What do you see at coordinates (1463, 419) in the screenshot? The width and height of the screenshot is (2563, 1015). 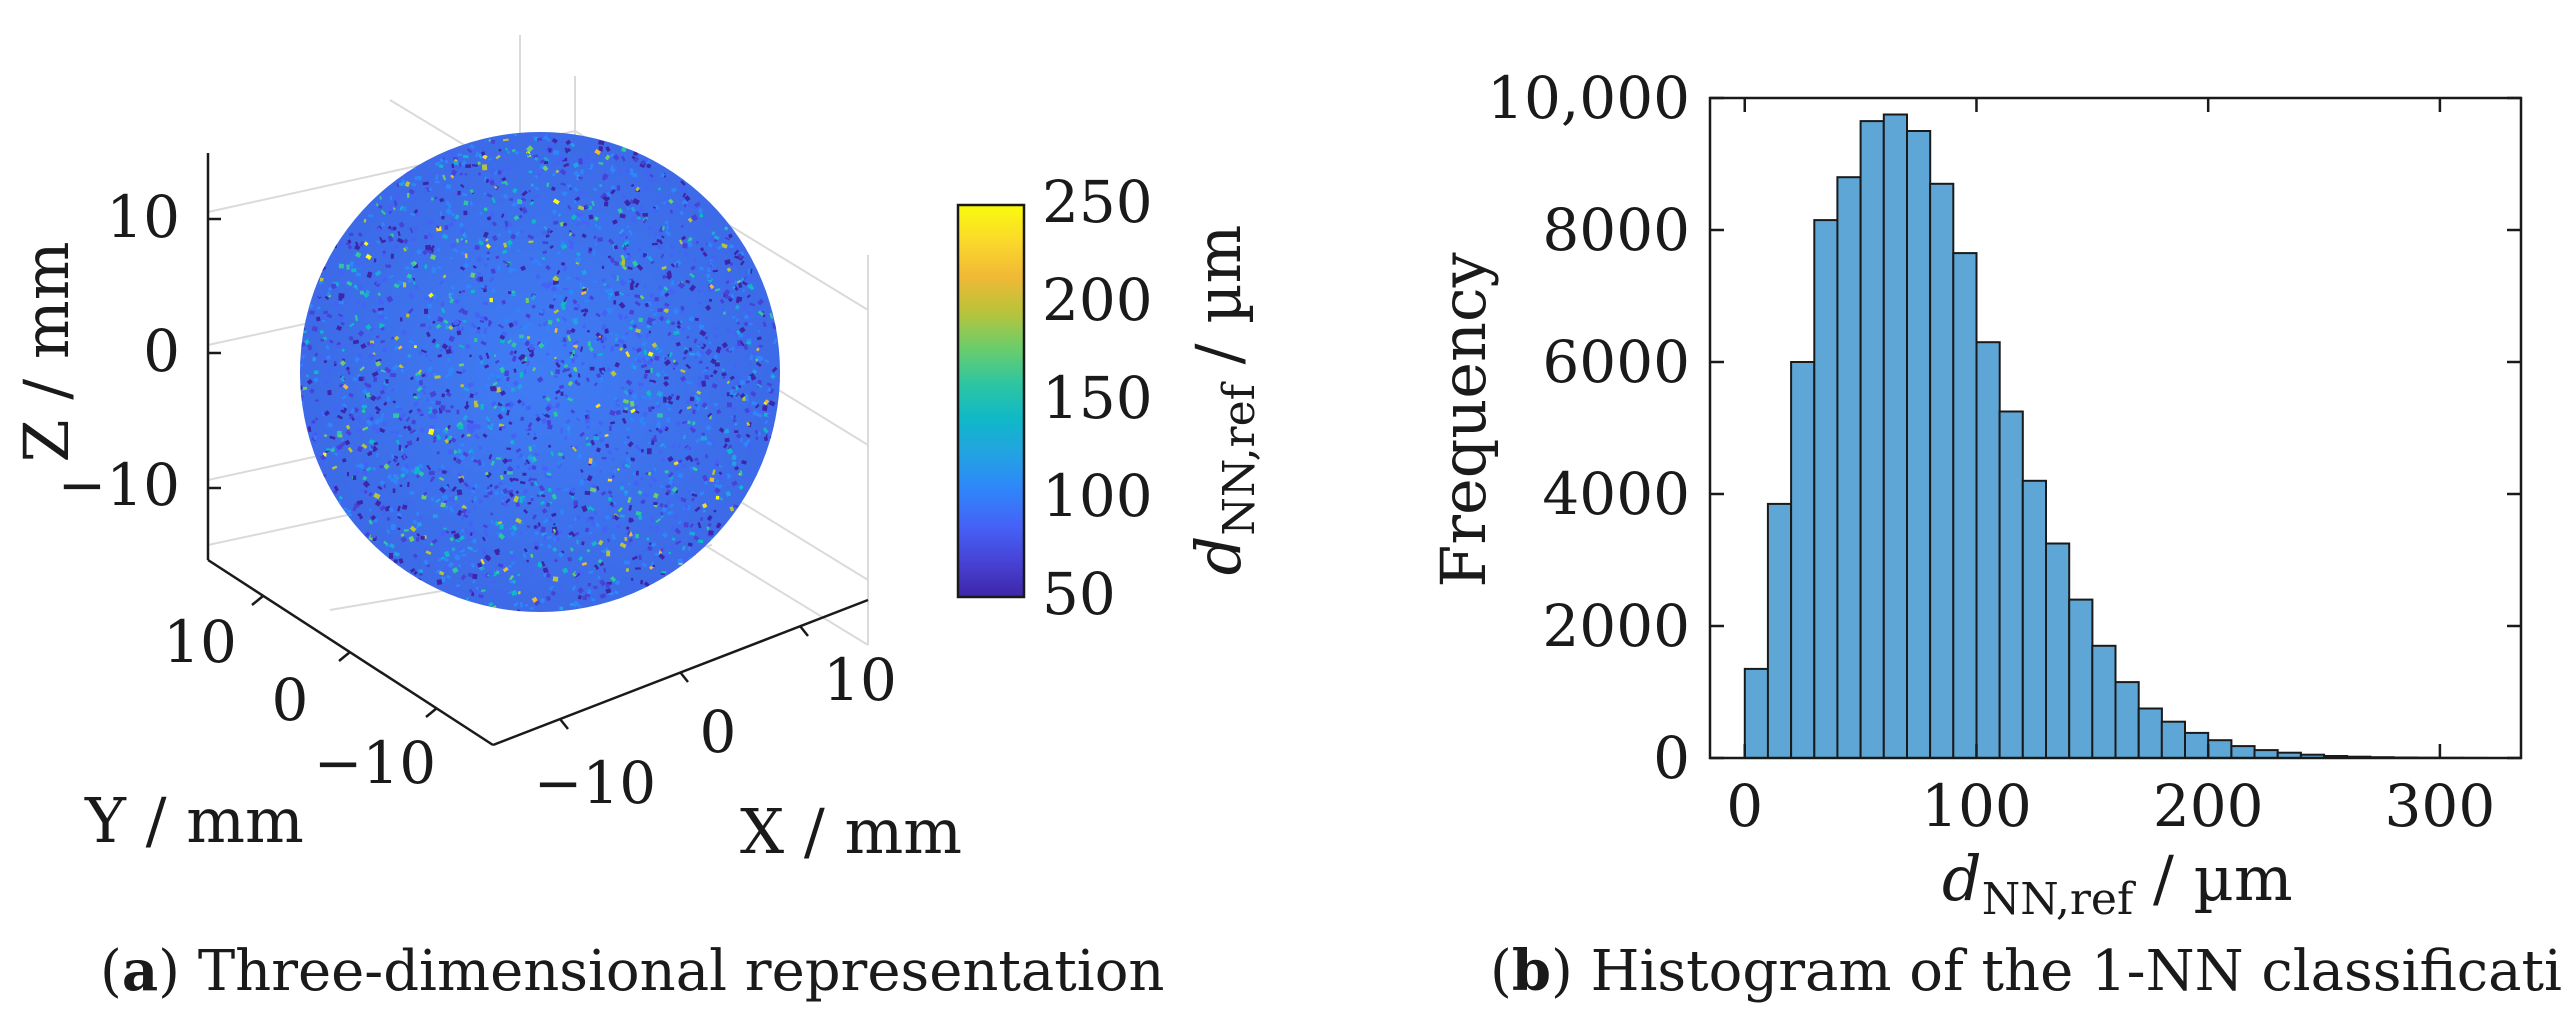 I see `y-axis-label: Frequency` at bounding box center [1463, 419].